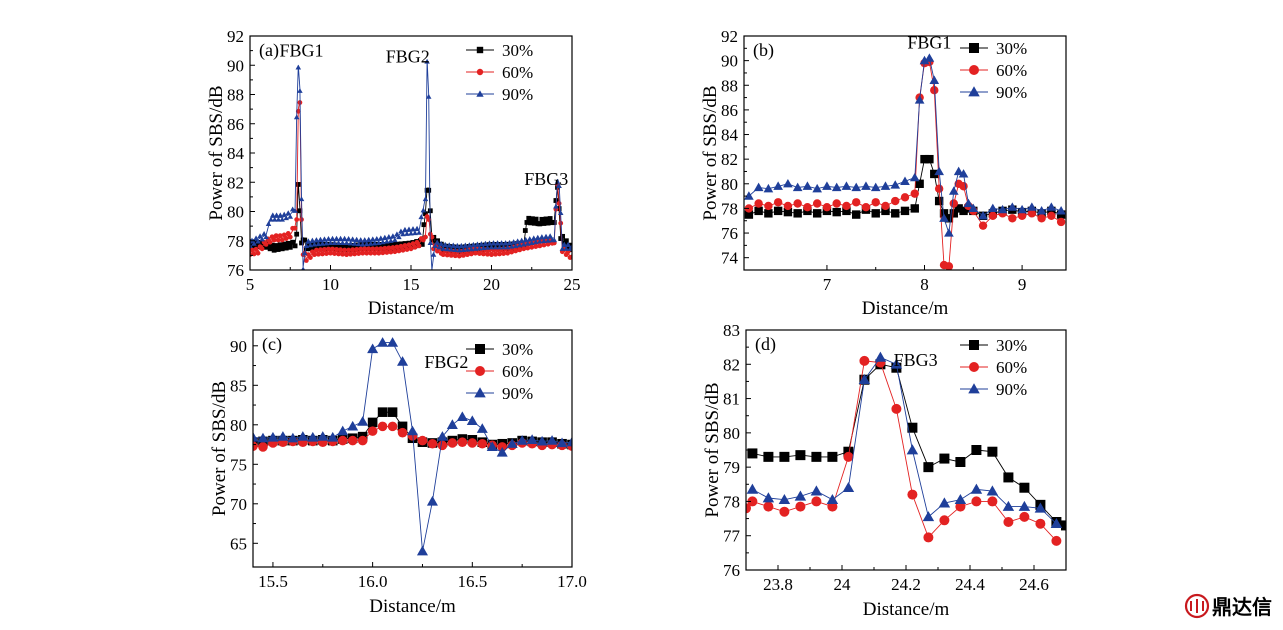  What do you see at coordinates (765, 344) in the screenshot?
I see `panel-tag: (d)` at bounding box center [765, 344].